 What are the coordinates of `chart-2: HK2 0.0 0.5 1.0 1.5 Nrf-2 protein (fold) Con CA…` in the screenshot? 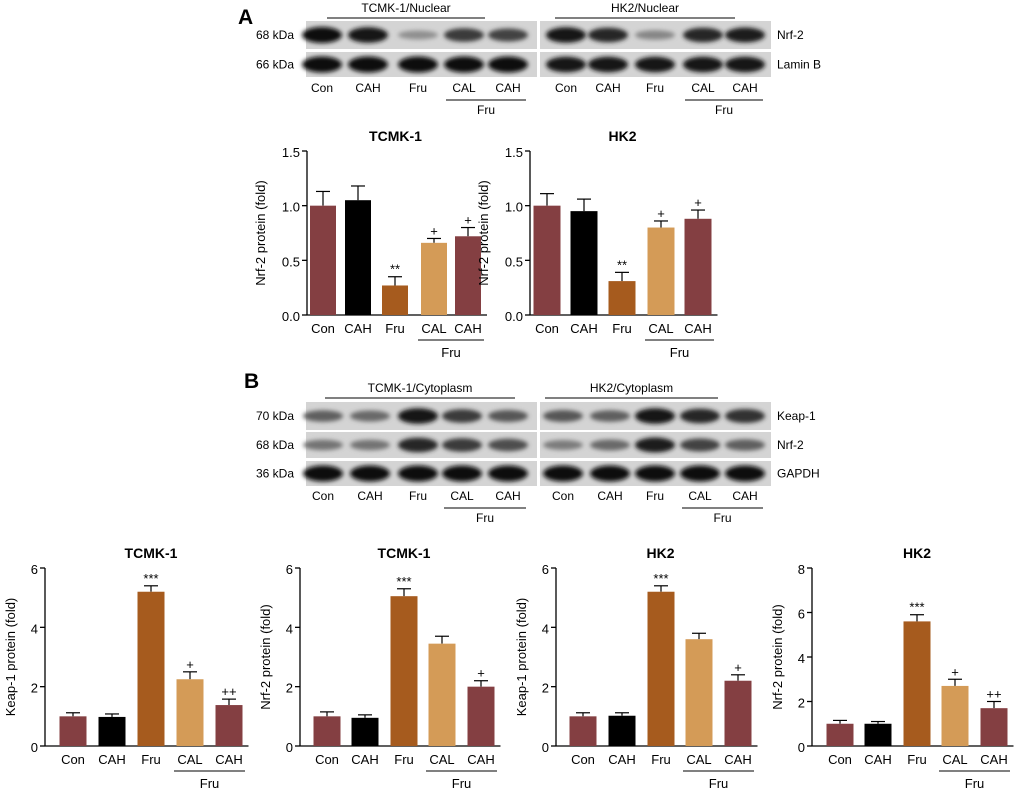 It's located at (597, 244).